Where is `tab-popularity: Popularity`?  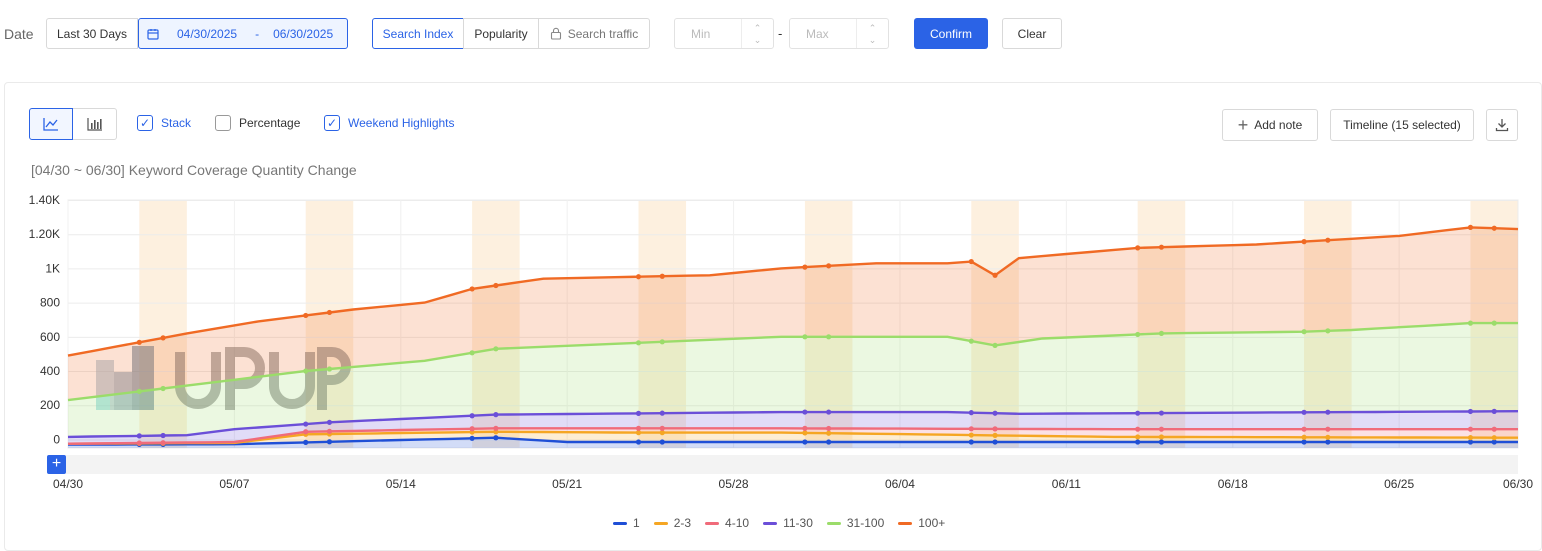
tab-popularity: Popularity is located at coordinates (501, 33).